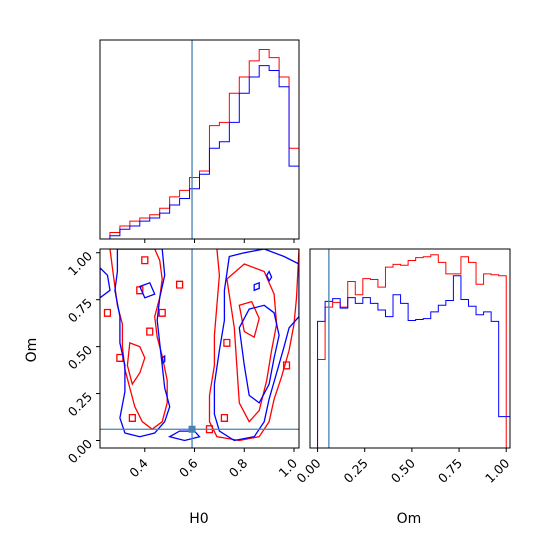 The image size is (550, 550). Describe the element at coordinates (497, 470) in the screenshot. I see `x-tick-label-om: 1.00` at that location.